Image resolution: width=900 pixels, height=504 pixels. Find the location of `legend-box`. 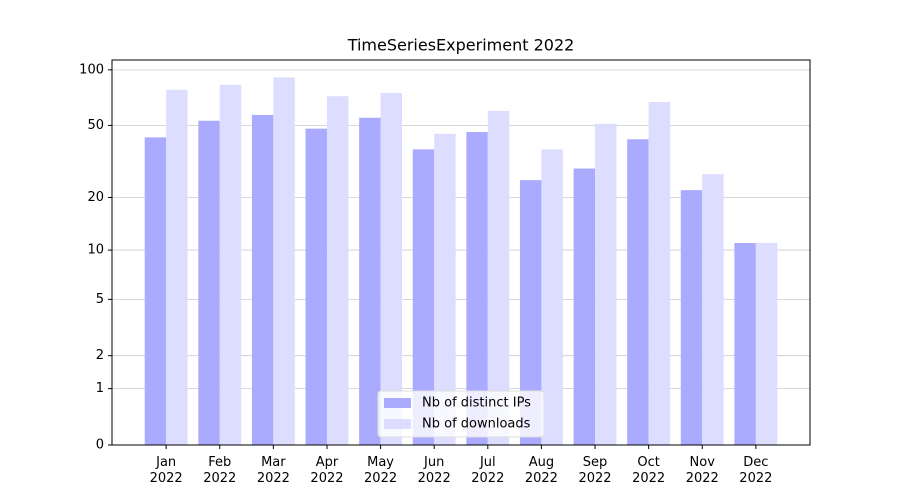

legend-box is located at coordinates (461, 414).